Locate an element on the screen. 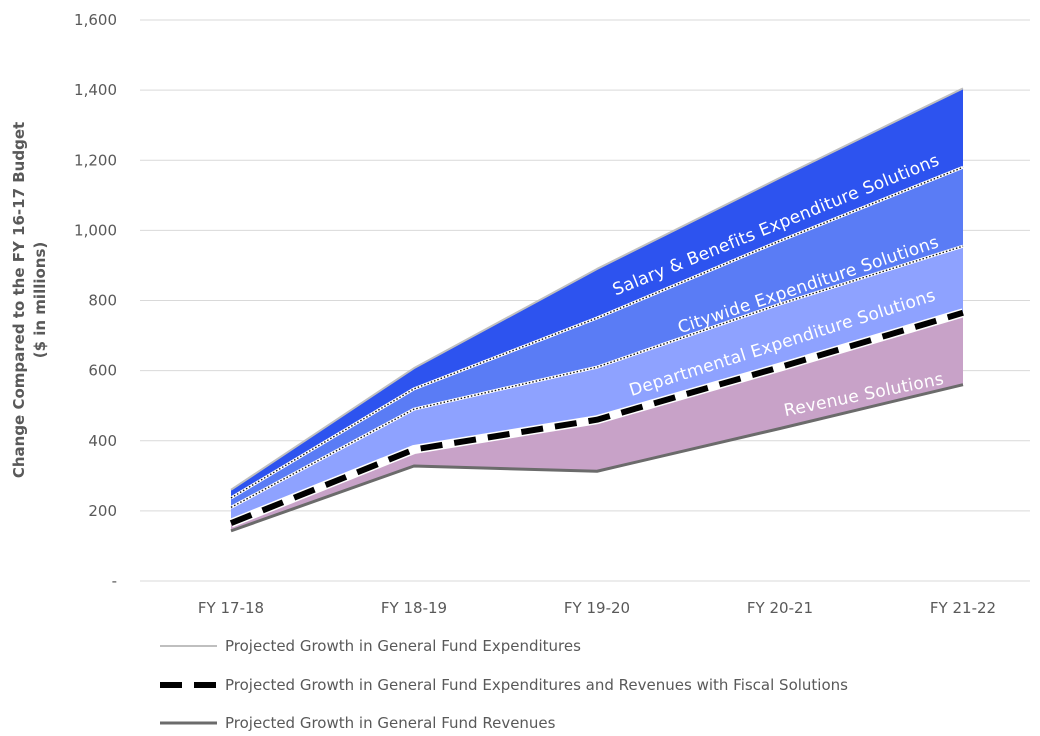  y-tick-label: 600 is located at coordinates (102, 371).